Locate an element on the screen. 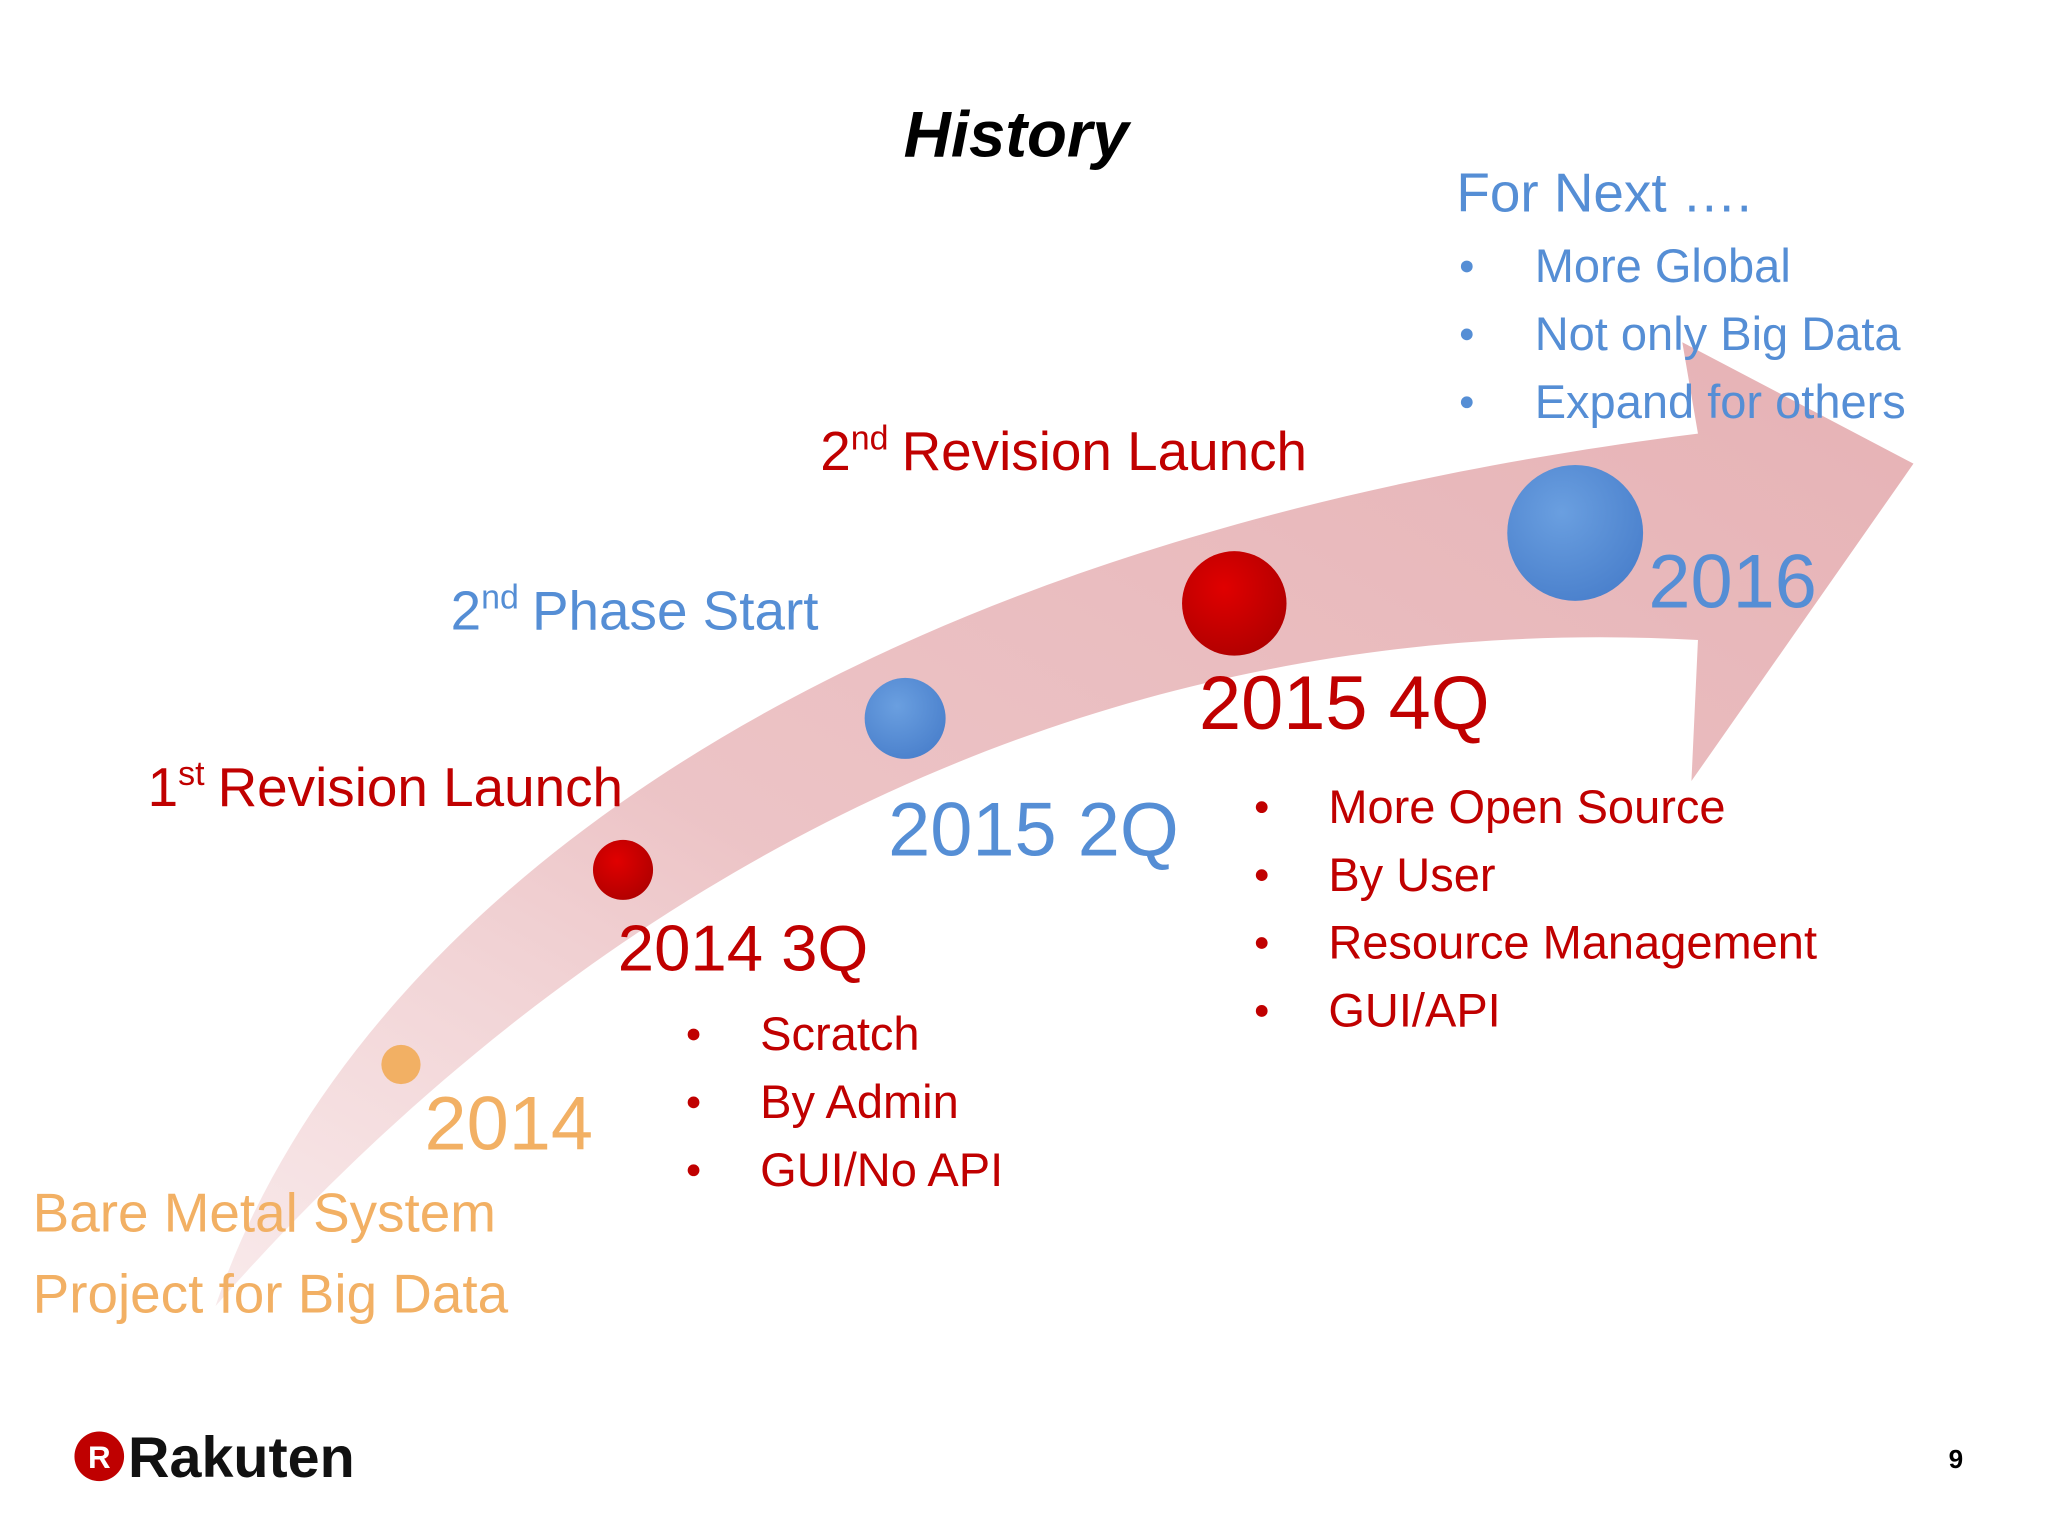 The height and width of the screenshot is (1536, 2048). event-text: Phase Start is located at coordinates (675, 611).